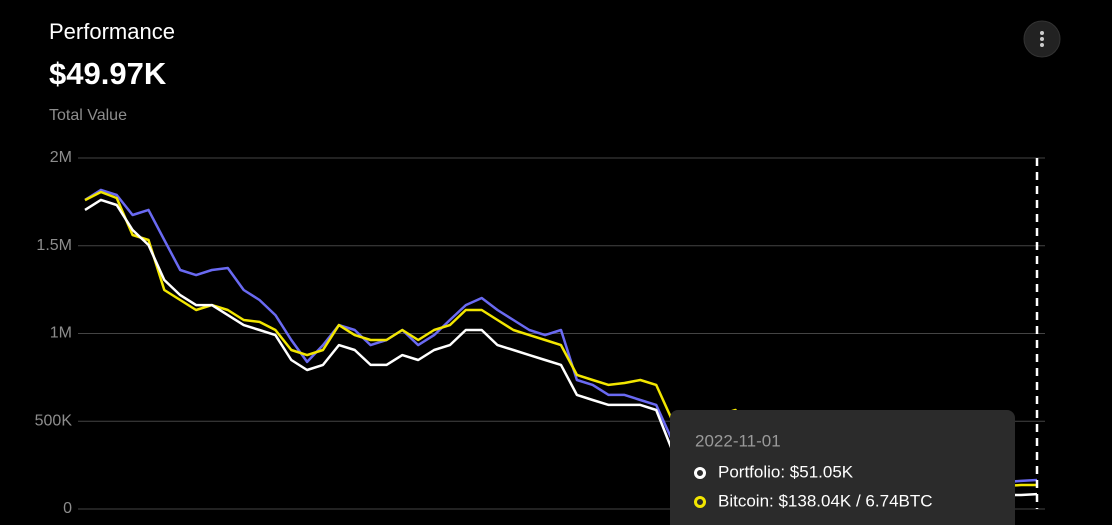 Image resolution: width=1112 pixels, height=525 pixels. What do you see at coordinates (786, 471) in the screenshot?
I see `tooltip-item: Portfolio: $51.05K` at bounding box center [786, 471].